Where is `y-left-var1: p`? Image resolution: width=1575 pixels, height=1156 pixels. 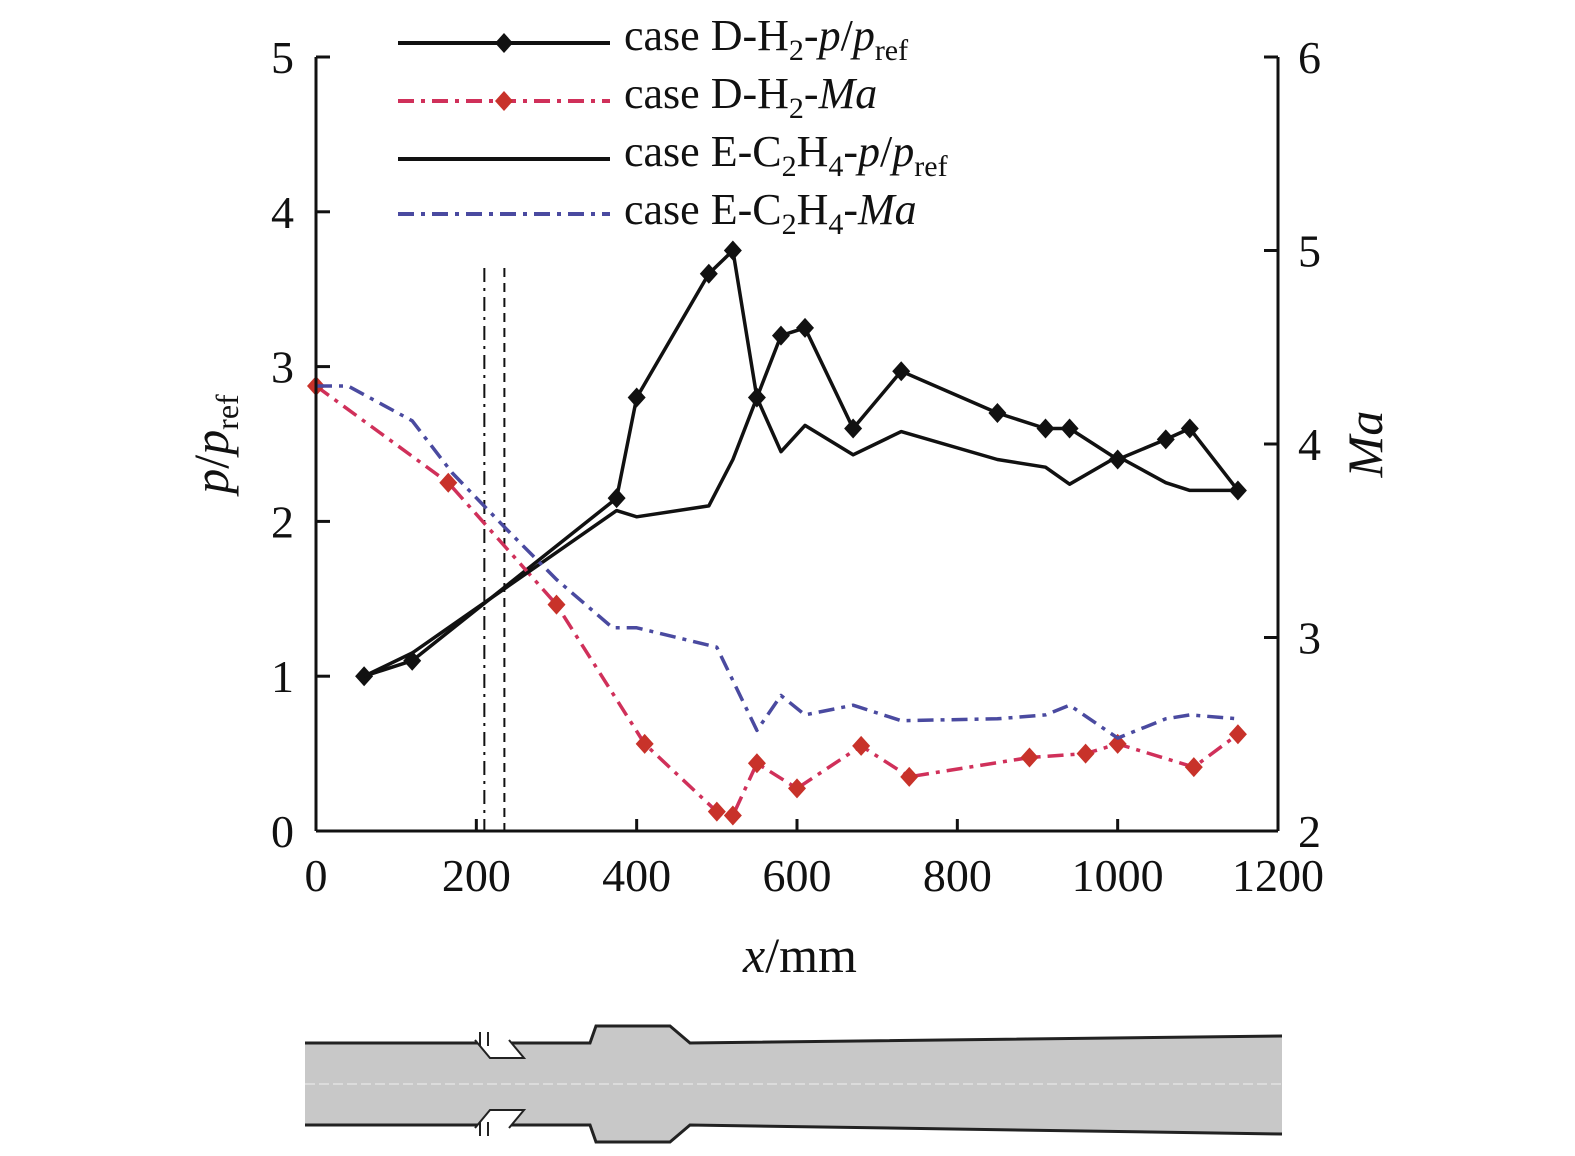
y-left-var1: p is located at coordinates (211, 483).